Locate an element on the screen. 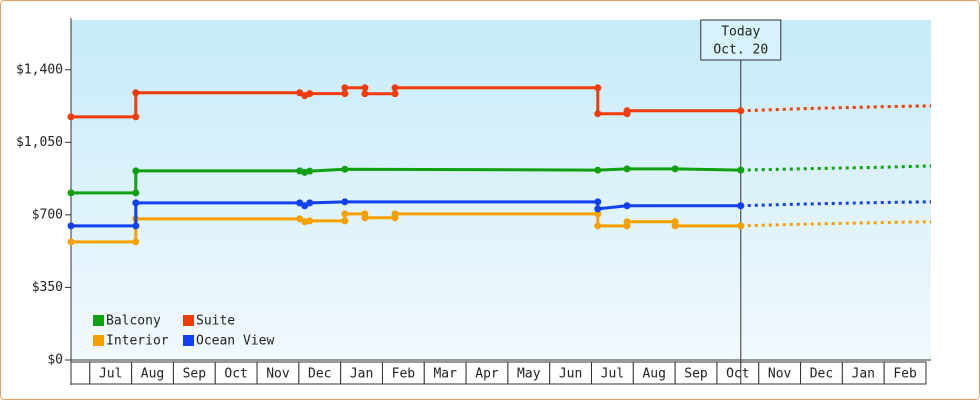  y-tick-label: $1,050 is located at coordinates (39, 142).